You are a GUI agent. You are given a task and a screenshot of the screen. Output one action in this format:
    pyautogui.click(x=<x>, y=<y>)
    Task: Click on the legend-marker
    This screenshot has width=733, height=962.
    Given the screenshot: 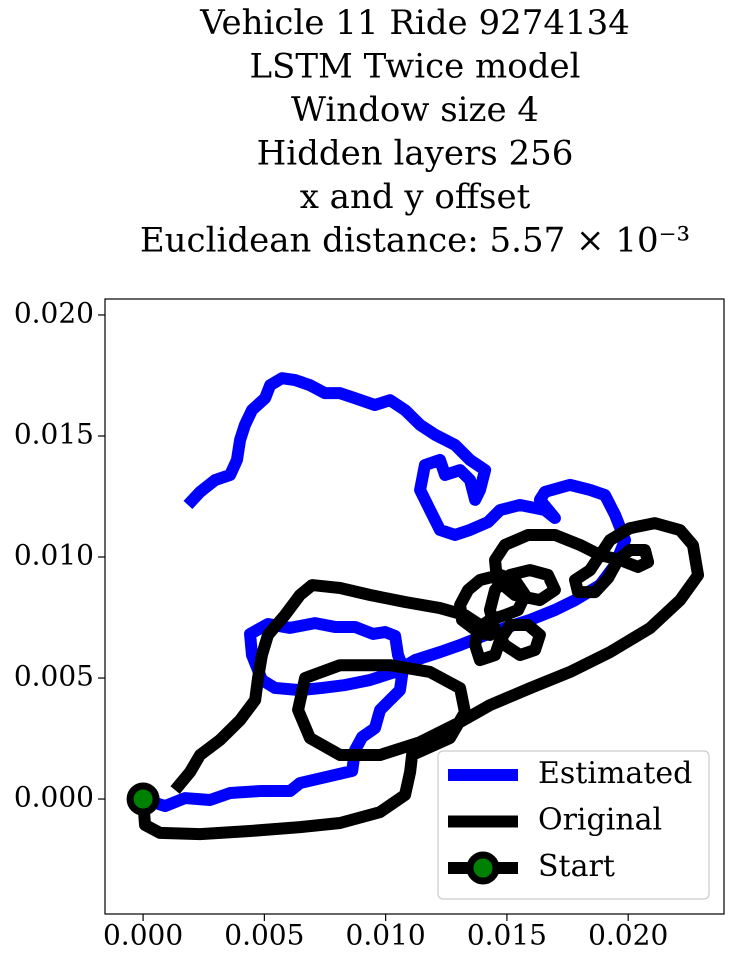 What is the action you would take?
    pyautogui.click(x=483, y=868)
    